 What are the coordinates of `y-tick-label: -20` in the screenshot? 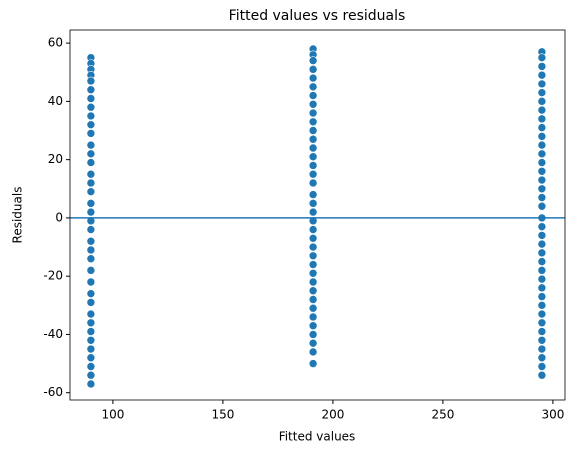 It's located at (53, 276).